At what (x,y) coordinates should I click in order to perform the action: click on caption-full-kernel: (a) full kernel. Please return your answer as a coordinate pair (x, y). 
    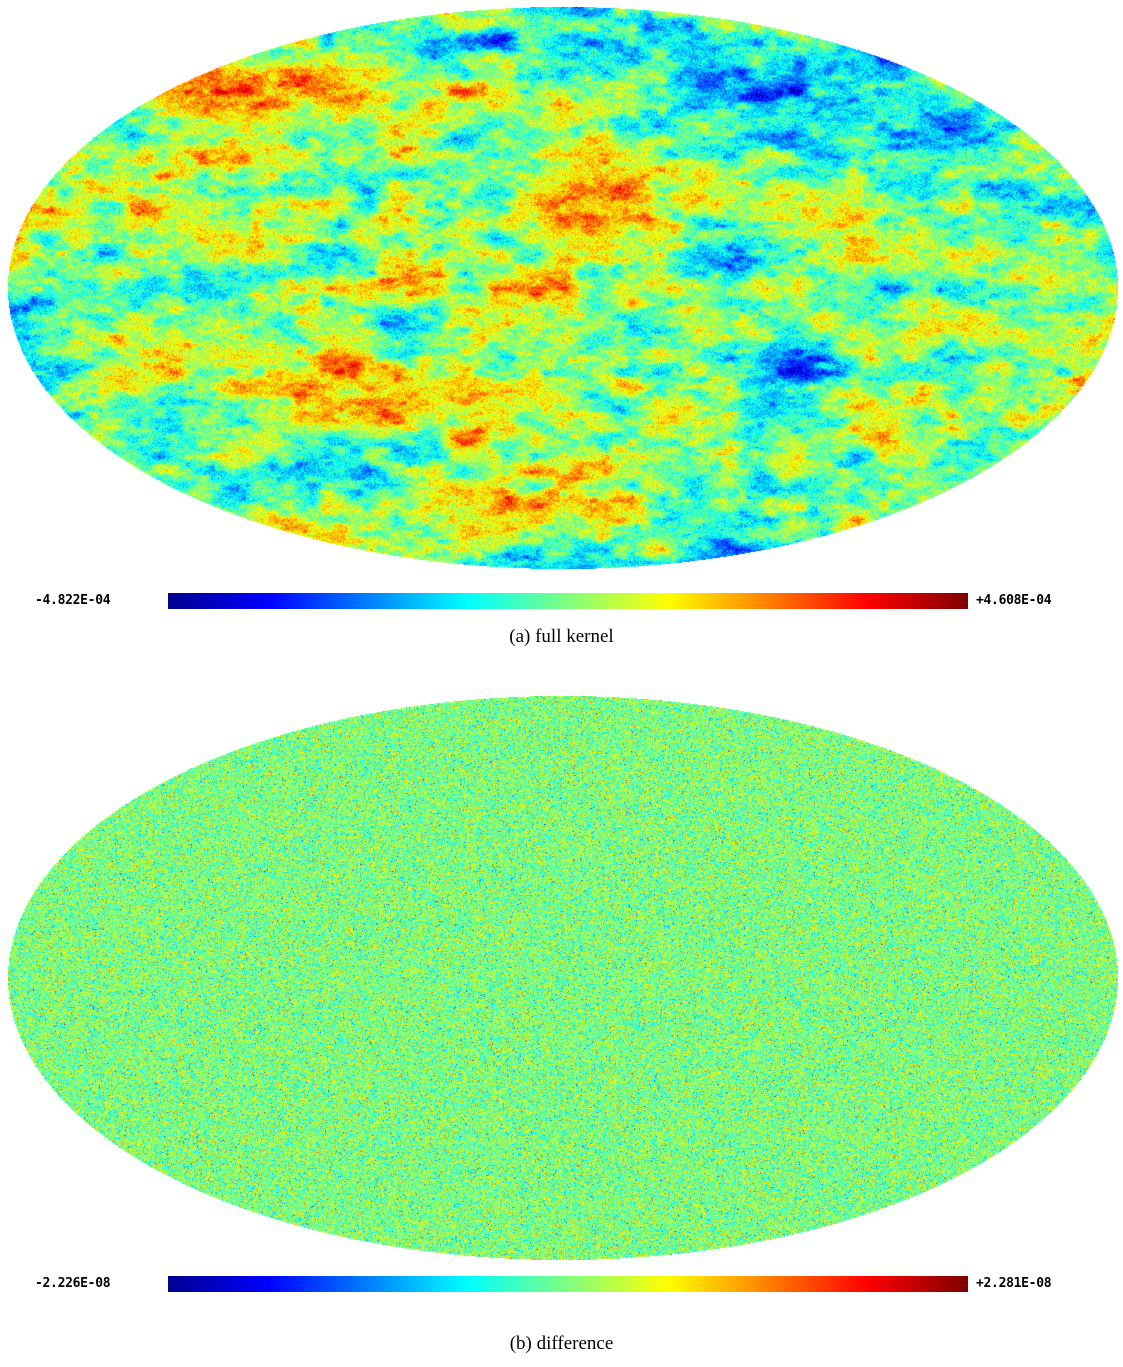
    Looking at the image, I should click on (561, 636).